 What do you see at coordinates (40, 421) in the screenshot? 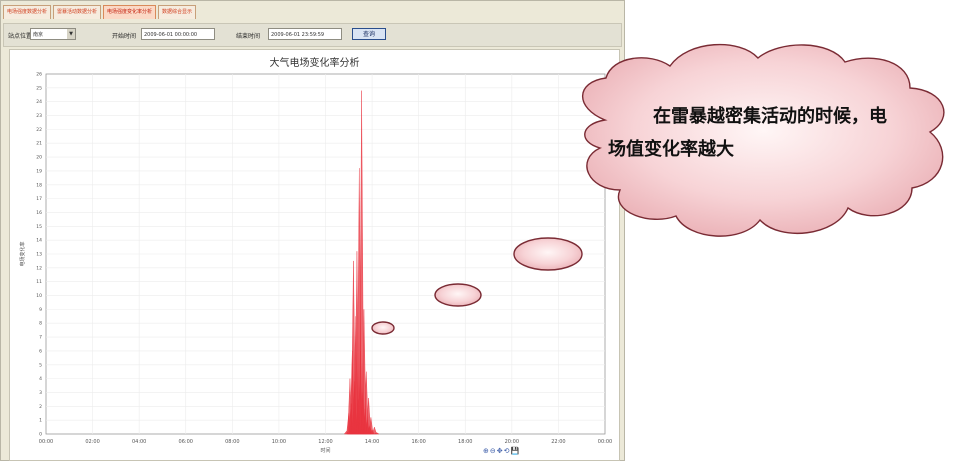
I see `y-tick-label: 1` at bounding box center [40, 421].